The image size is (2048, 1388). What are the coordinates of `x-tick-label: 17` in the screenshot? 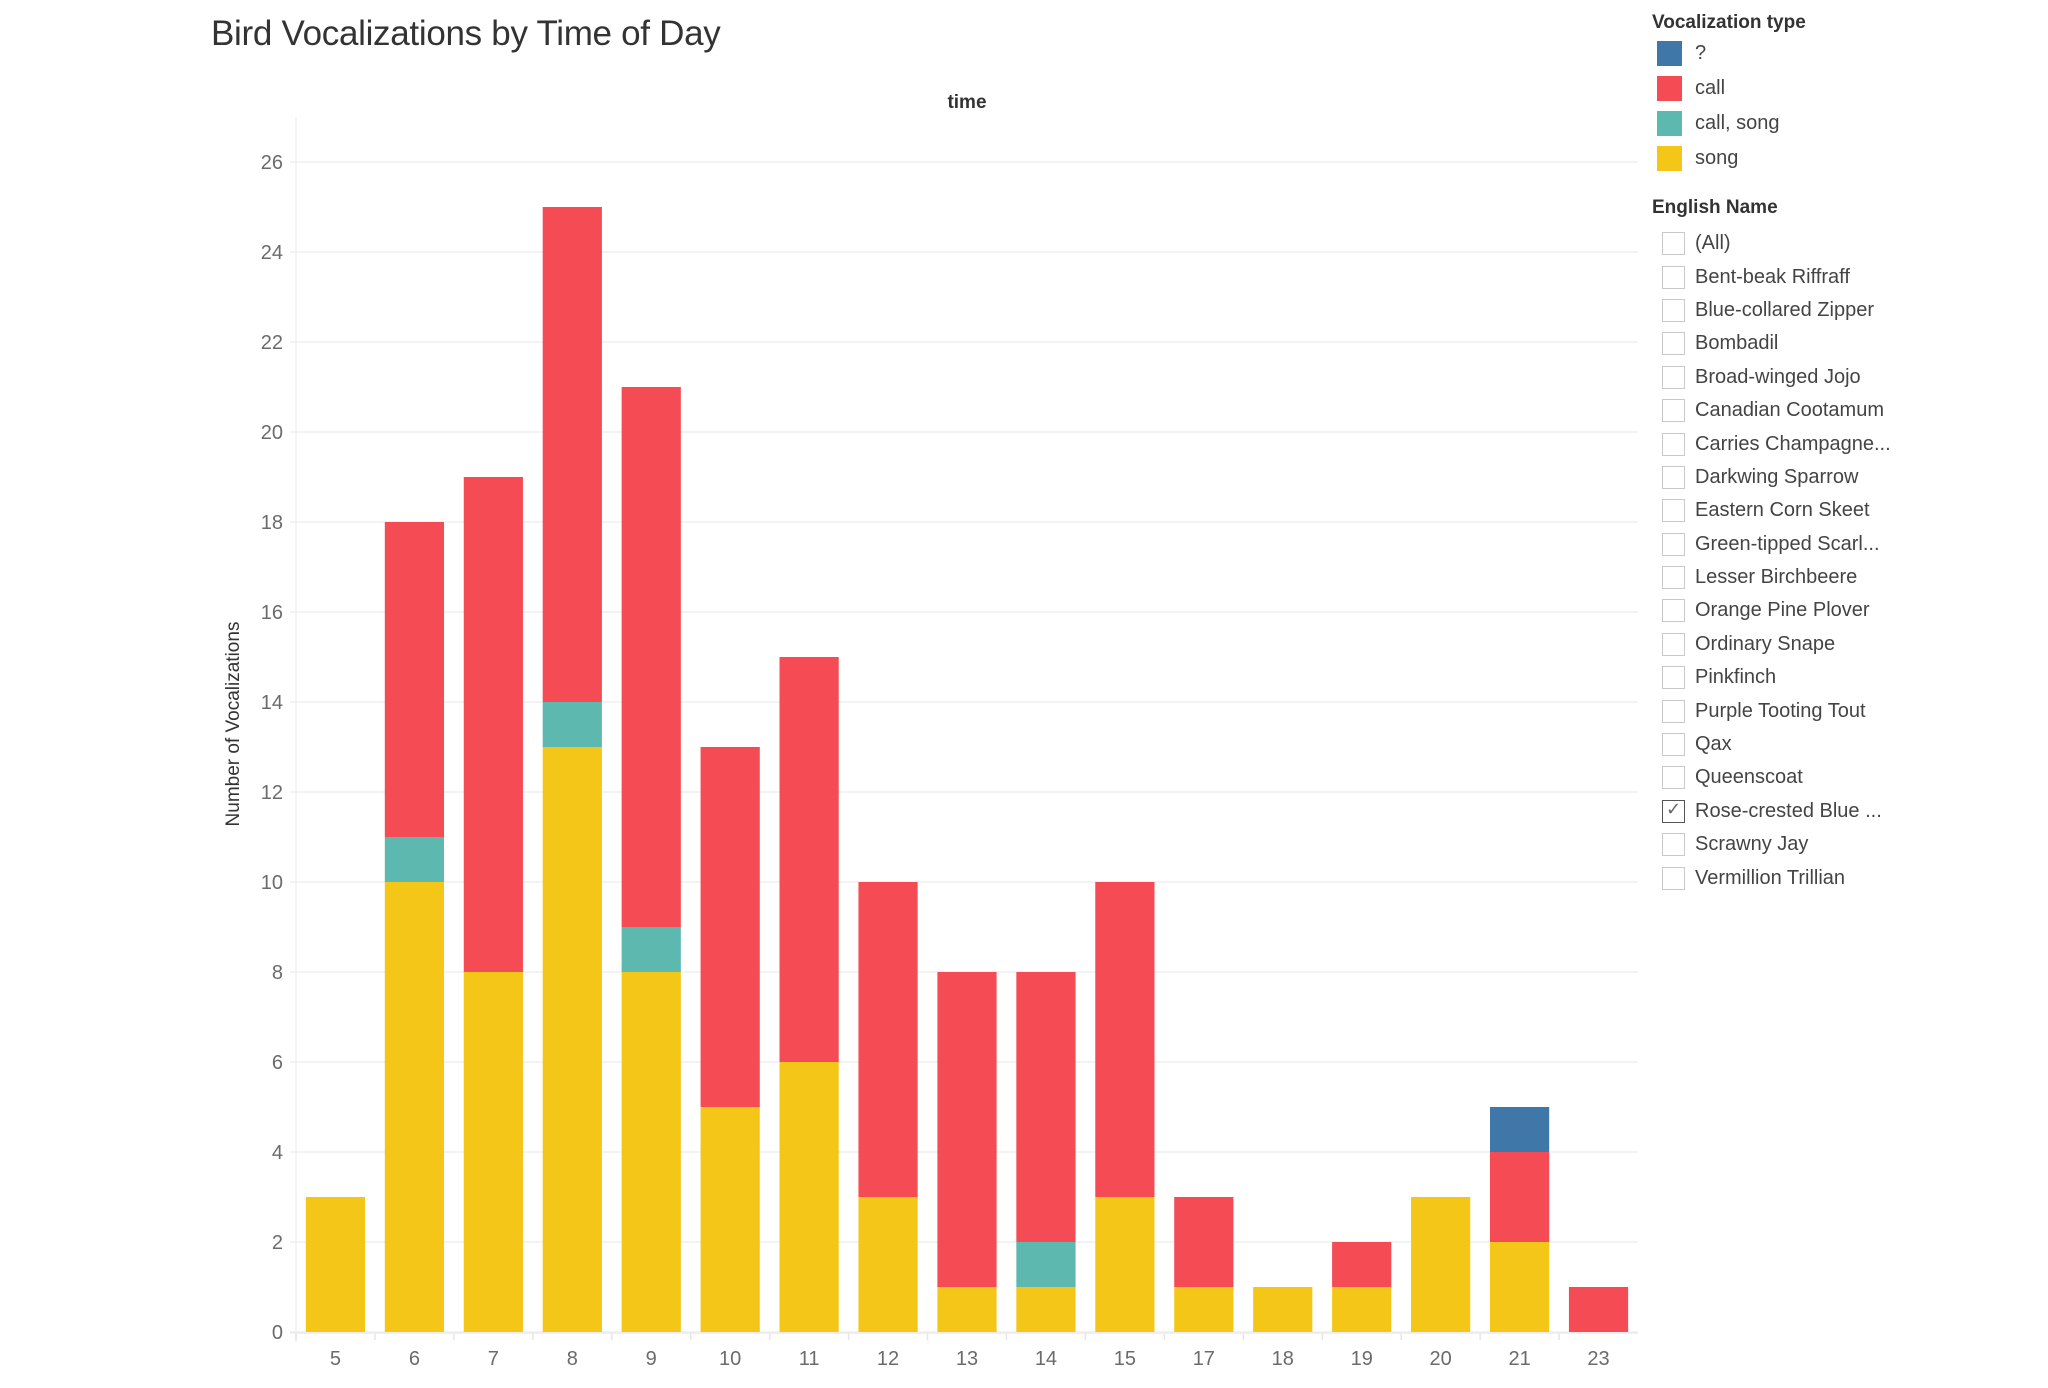 It's located at (1204, 1359).